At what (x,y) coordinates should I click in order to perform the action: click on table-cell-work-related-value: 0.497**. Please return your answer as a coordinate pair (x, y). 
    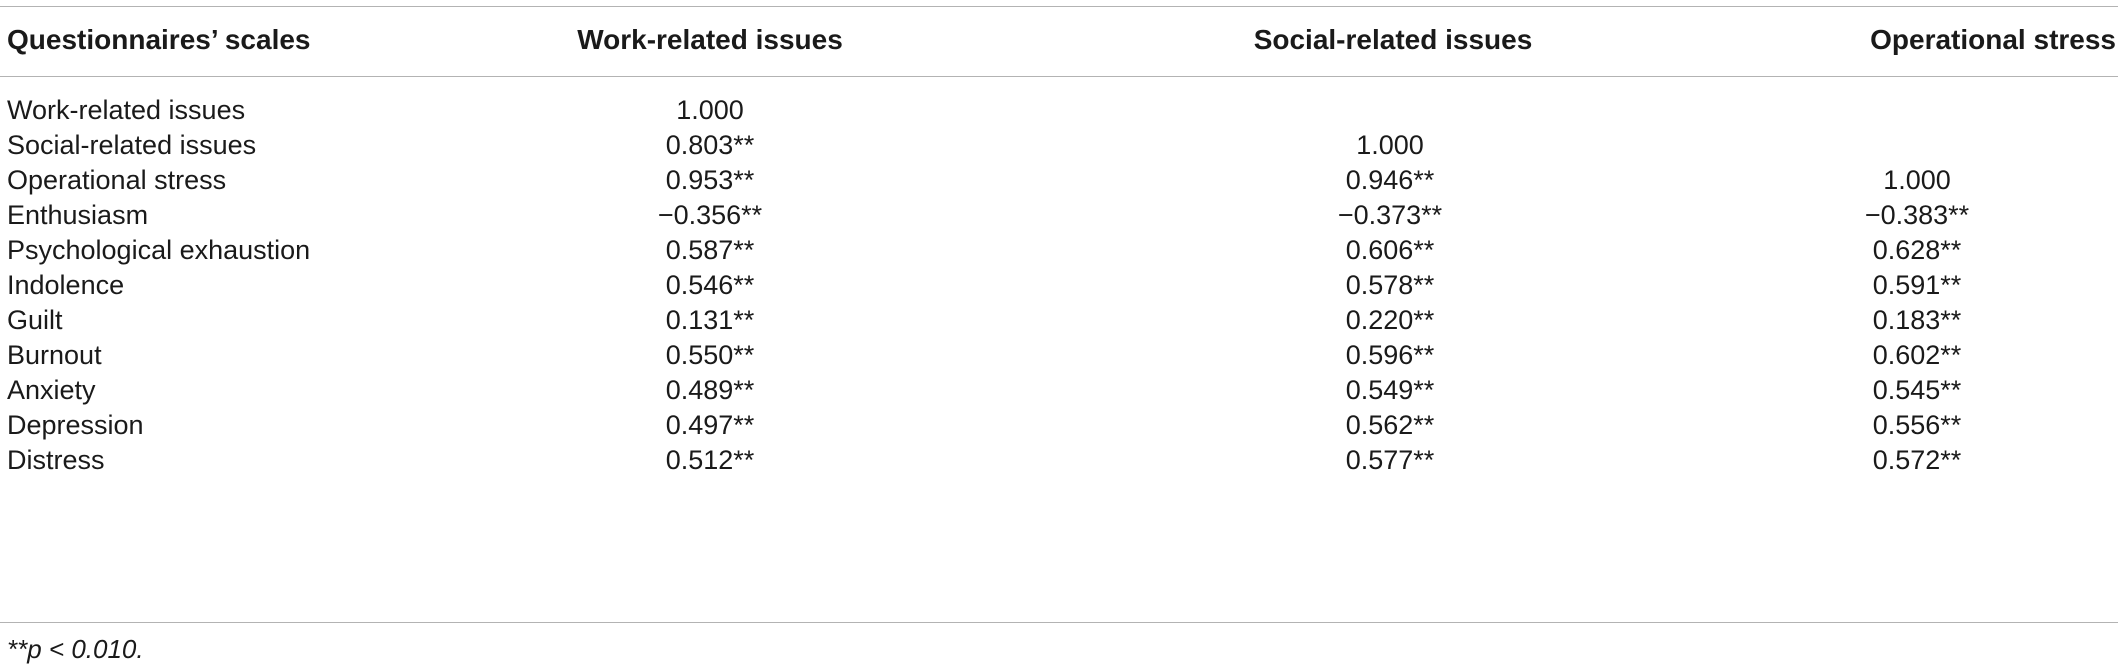
    Looking at the image, I should click on (710, 425).